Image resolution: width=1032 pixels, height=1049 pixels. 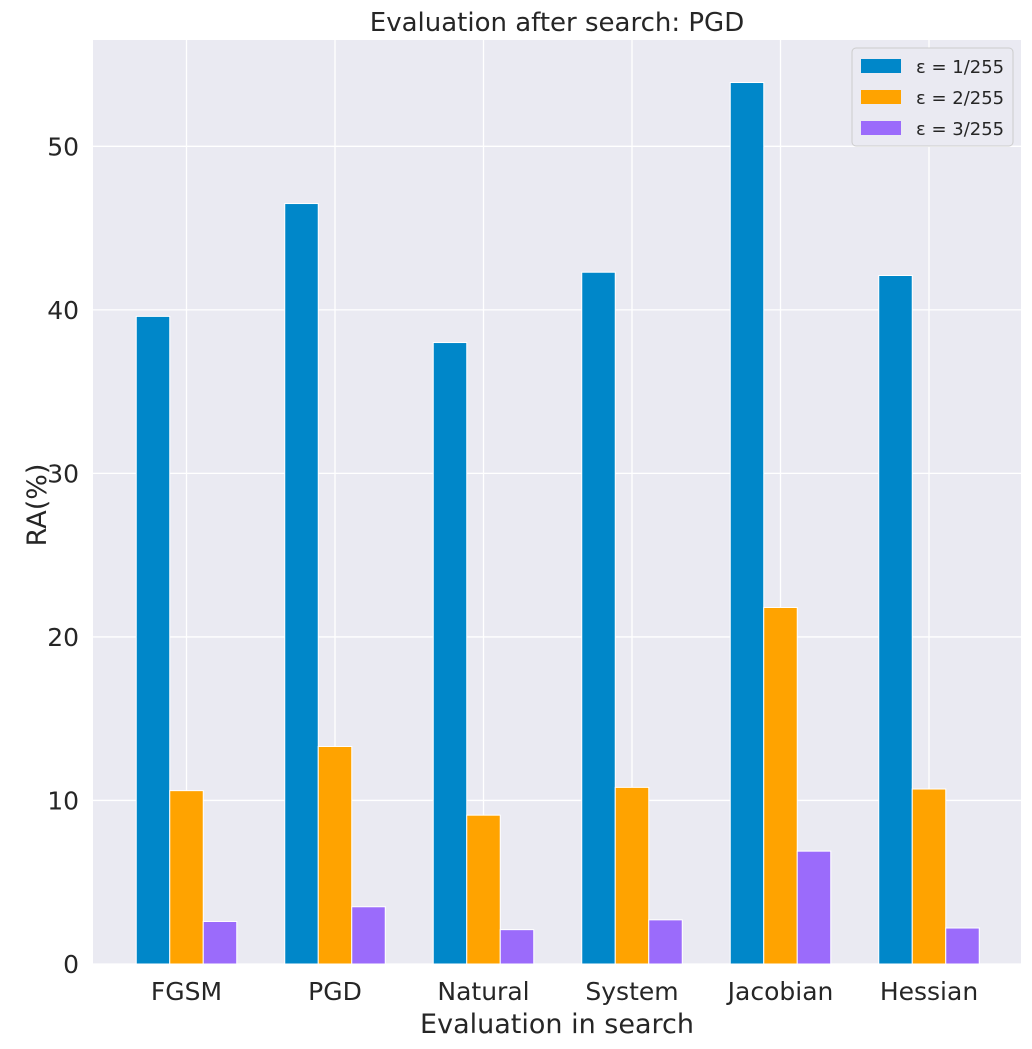 I want to click on x-tick-labels: FGSM PGD Natural System Jacobian Hessian, so click(x=564, y=991).